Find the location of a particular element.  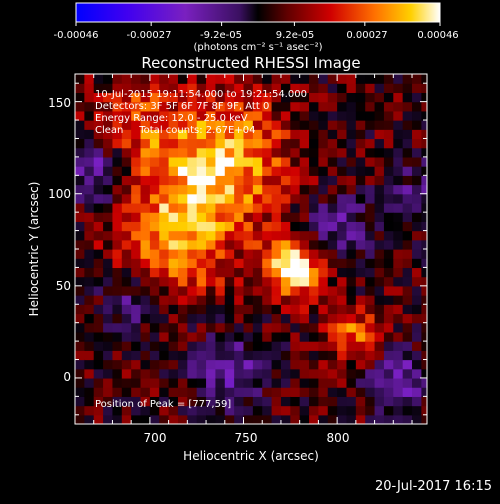

x-tick-label: 700 is located at coordinates (155, 438).